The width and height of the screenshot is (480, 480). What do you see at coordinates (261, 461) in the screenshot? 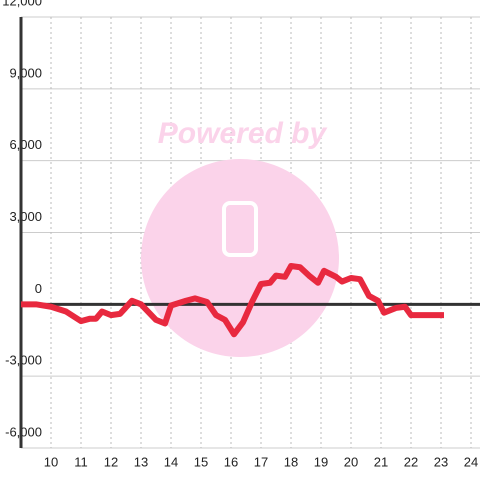
I see `x-tick-label: 17` at bounding box center [261, 461].